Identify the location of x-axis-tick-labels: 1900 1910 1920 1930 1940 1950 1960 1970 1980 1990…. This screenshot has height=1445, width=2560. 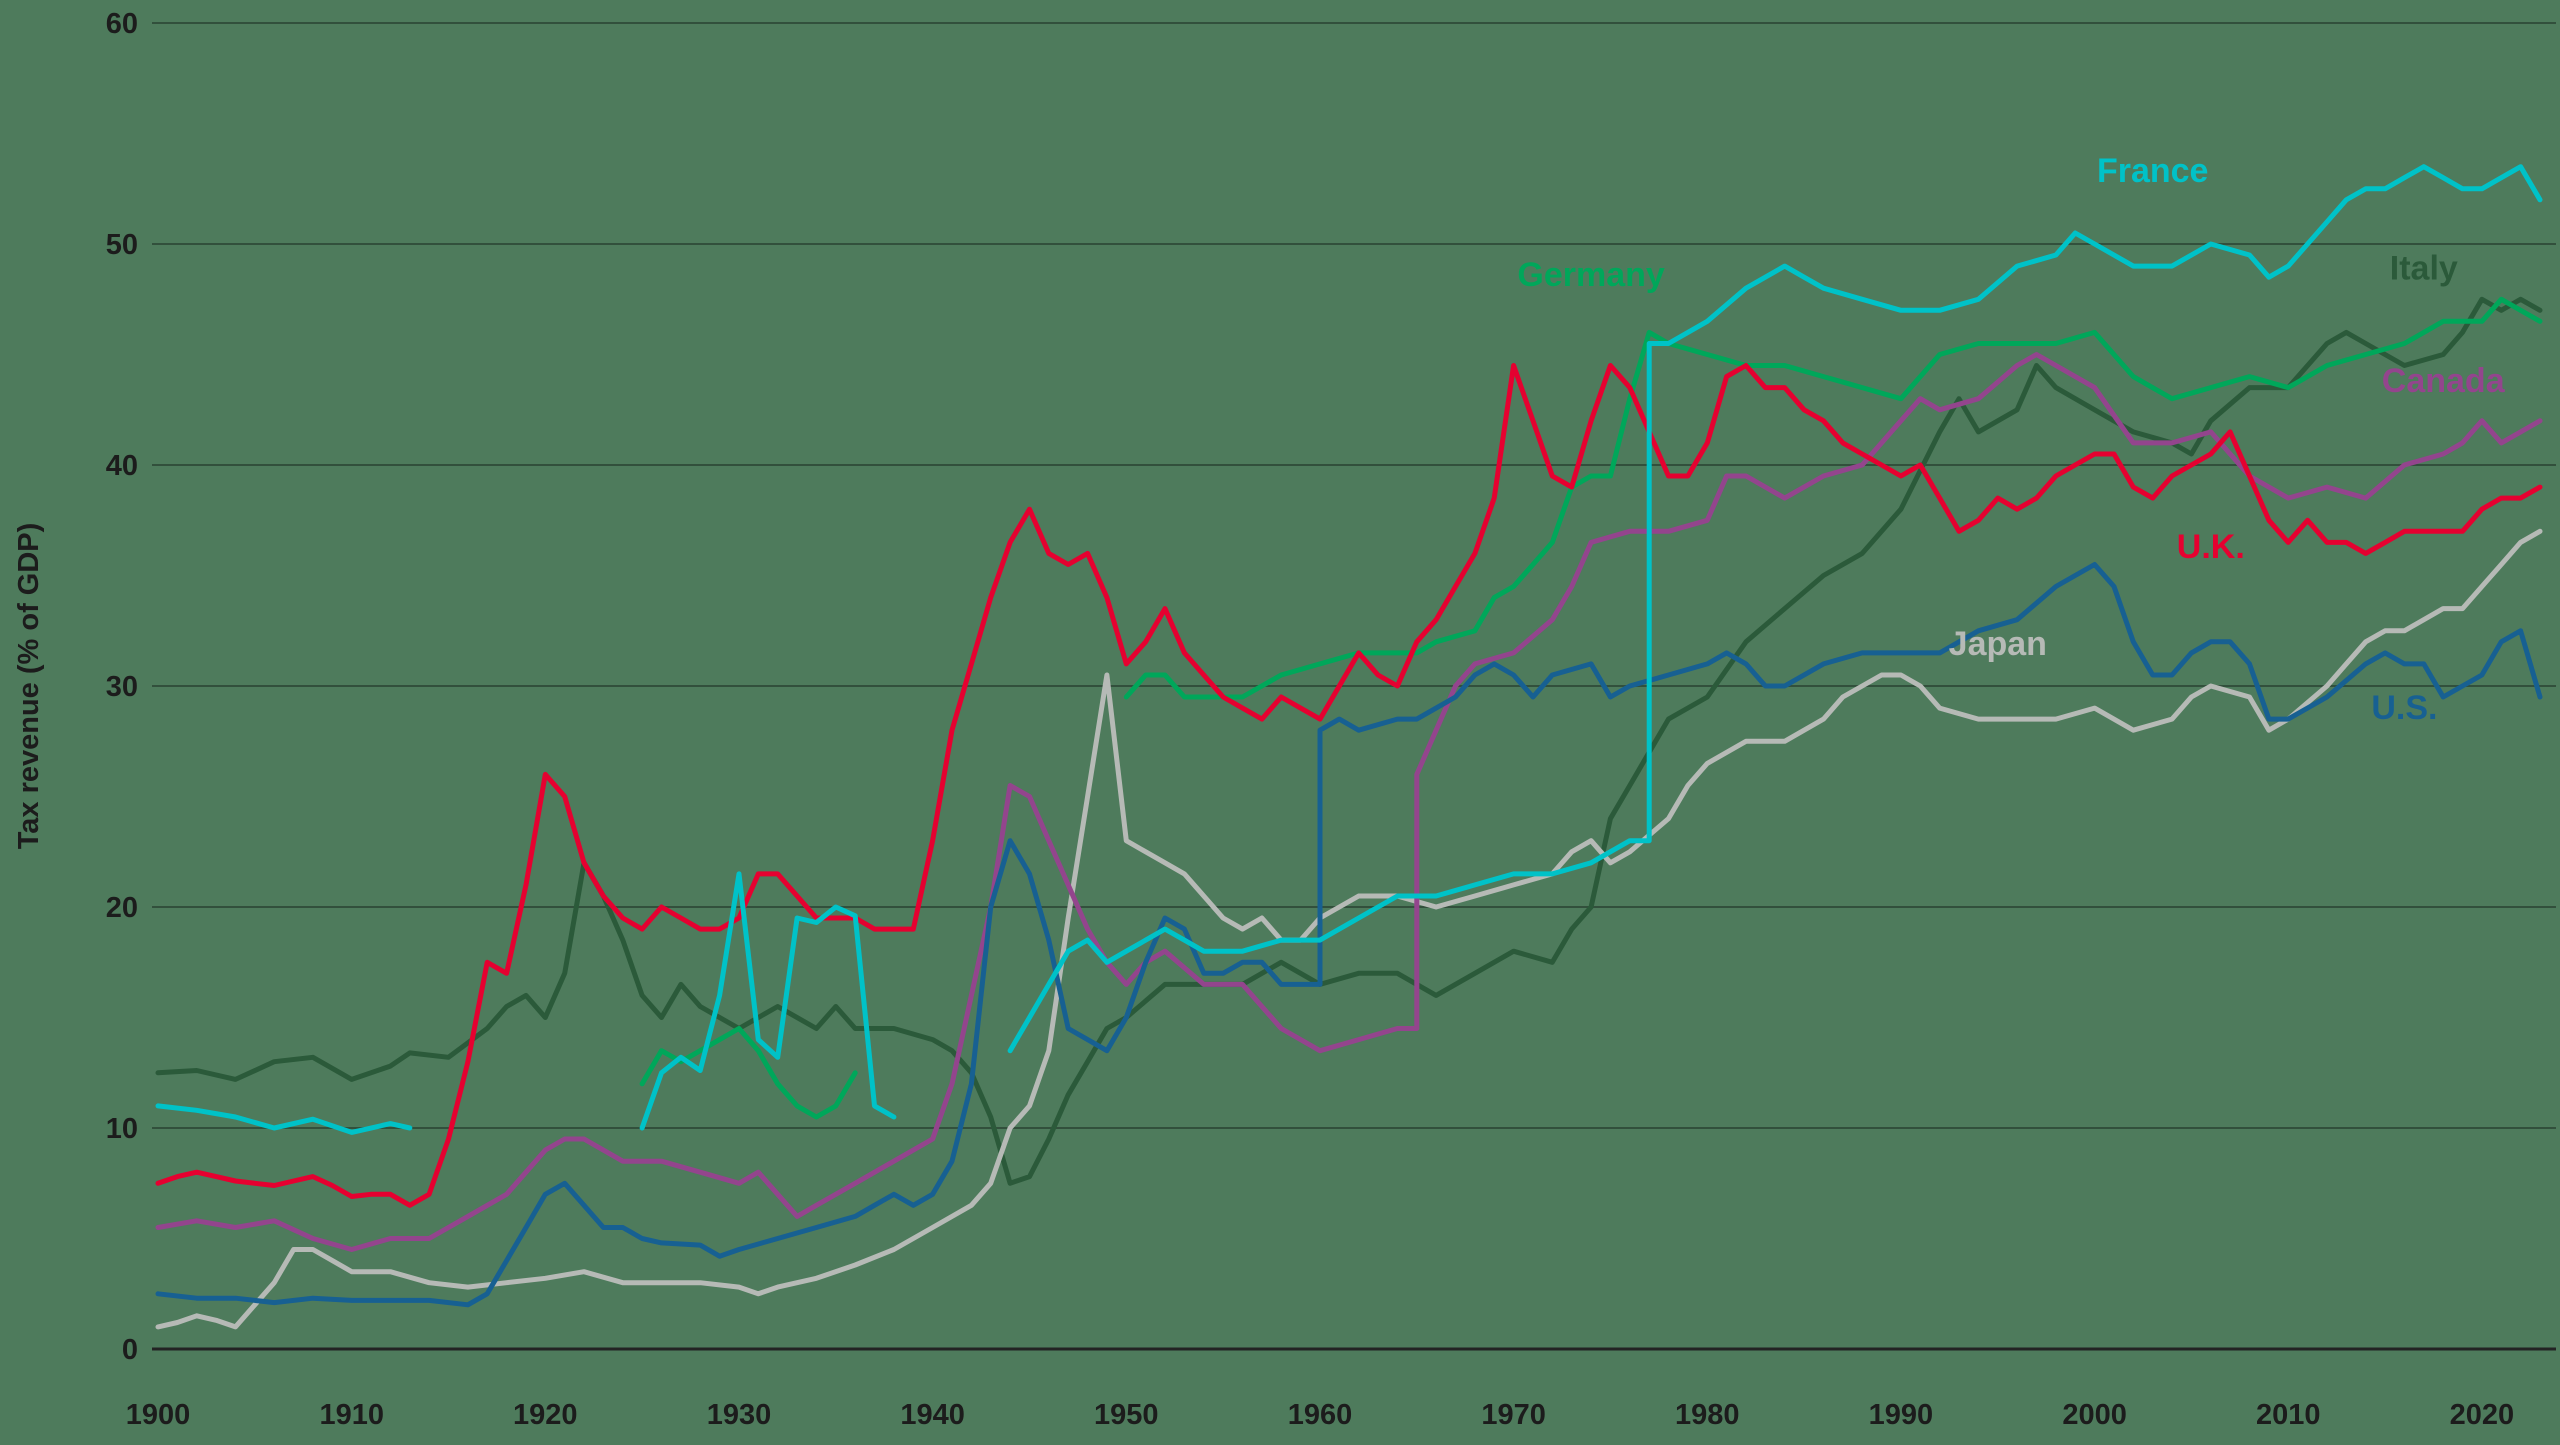
(1320, 1415).